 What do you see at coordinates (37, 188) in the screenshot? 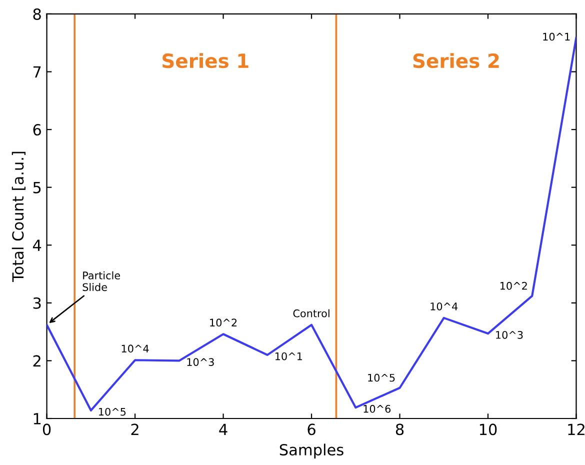
I see `y-tick-label: 5` at bounding box center [37, 188].